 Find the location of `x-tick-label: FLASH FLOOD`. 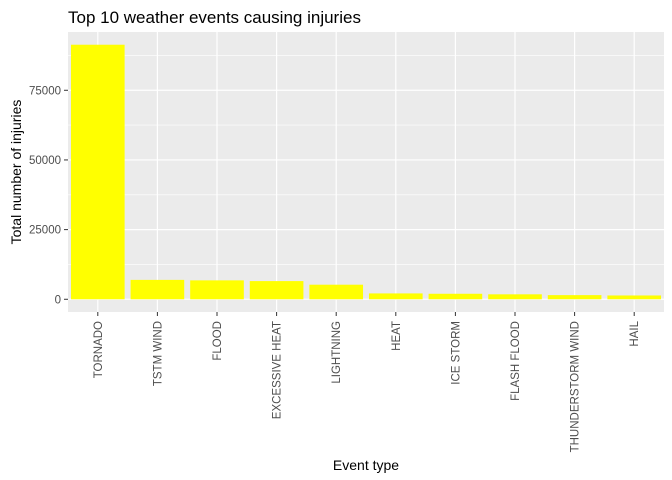

x-tick-label: FLASH FLOOD is located at coordinates (516, 361).